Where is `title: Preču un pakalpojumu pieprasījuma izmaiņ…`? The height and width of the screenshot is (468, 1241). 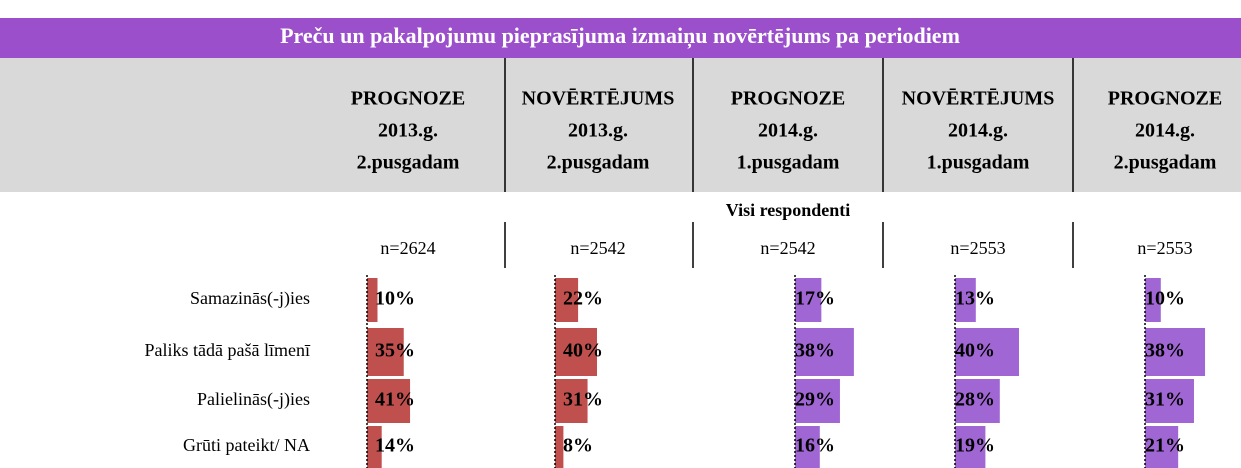
title: Preču un pakalpojumu pieprasījuma izmaiņ… is located at coordinates (620, 36).